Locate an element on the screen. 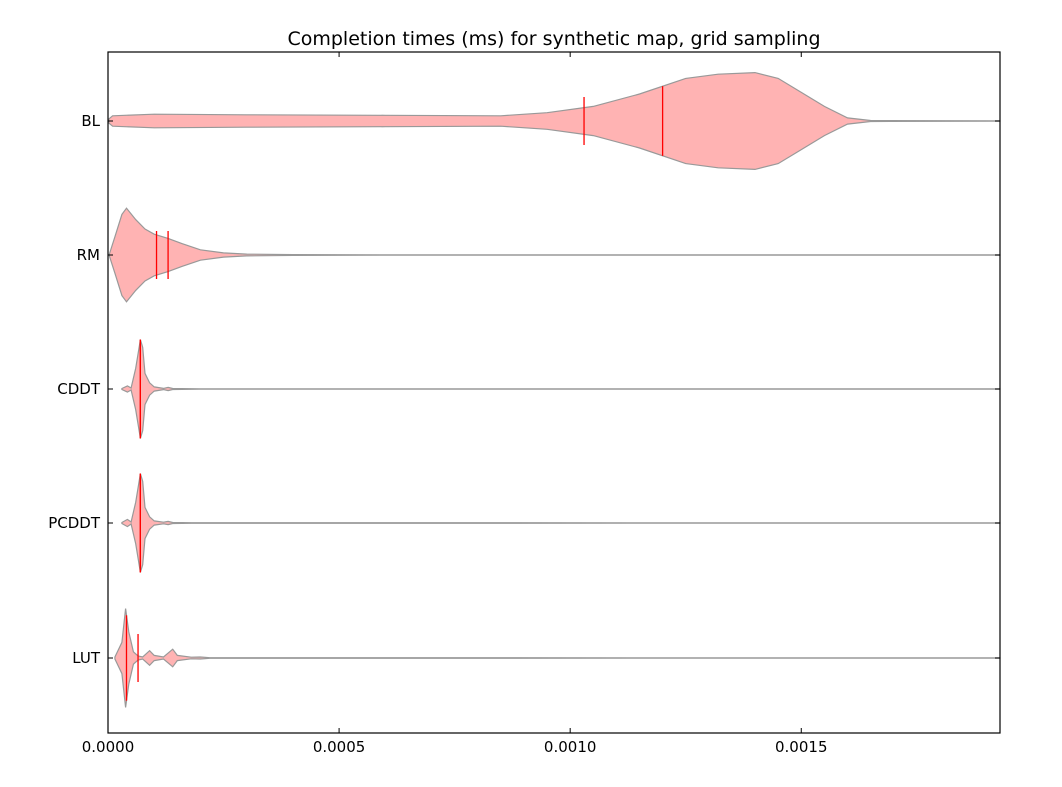 The image size is (1062, 787). y-tick-label-pcddt: PCDDT is located at coordinates (74, 523).